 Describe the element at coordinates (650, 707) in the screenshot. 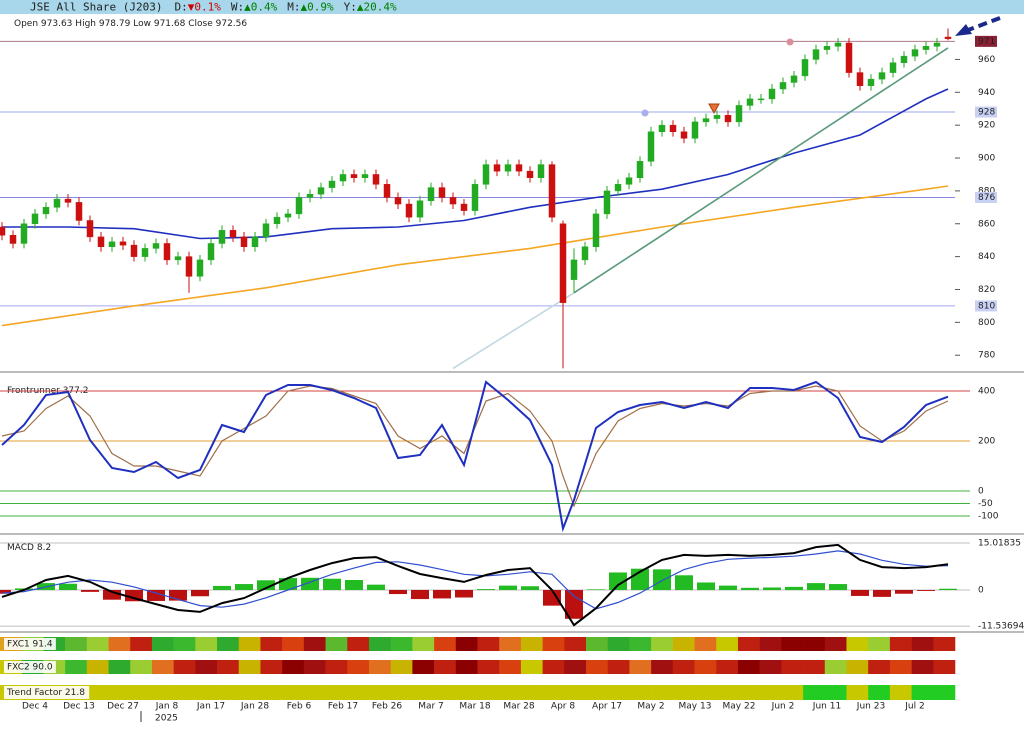

I see `x-tick-label: May 2` at that location.